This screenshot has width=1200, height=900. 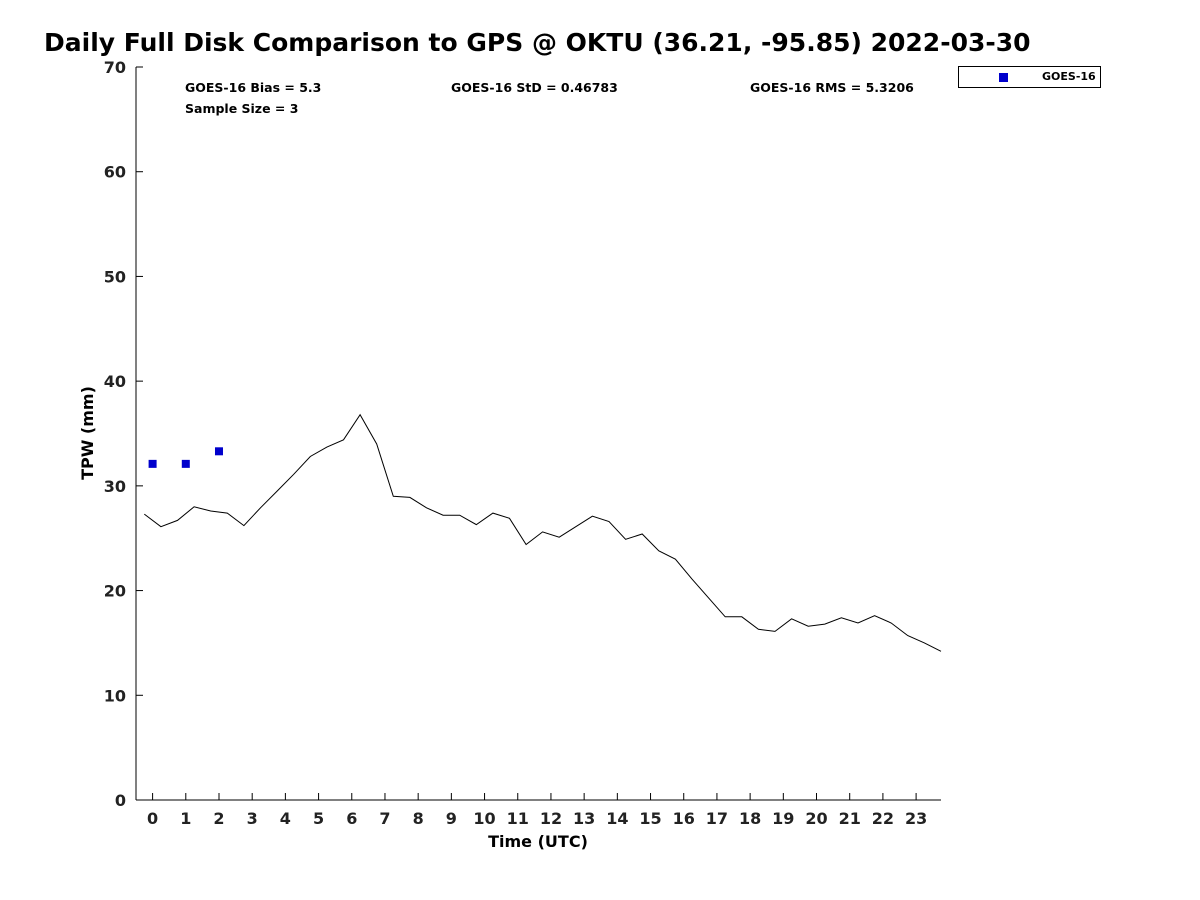 What do you see at coordinates (1069, 76) in the screenshot?
I see `legend-label-goes16: GOES-16` at bounding box center [1069, 76].